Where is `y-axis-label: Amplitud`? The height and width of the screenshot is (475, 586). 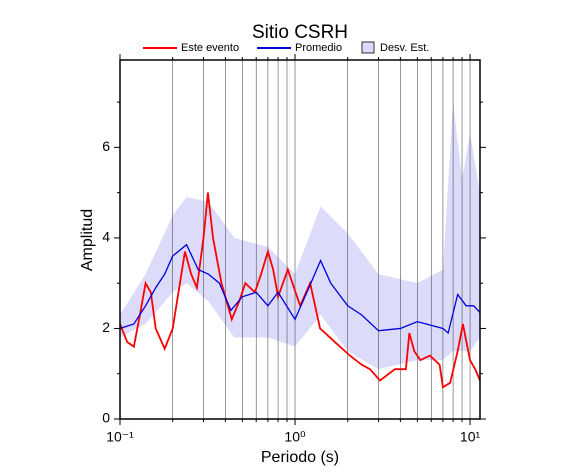 y-axis-label: Amplitud is located at coordinates (87, 240).